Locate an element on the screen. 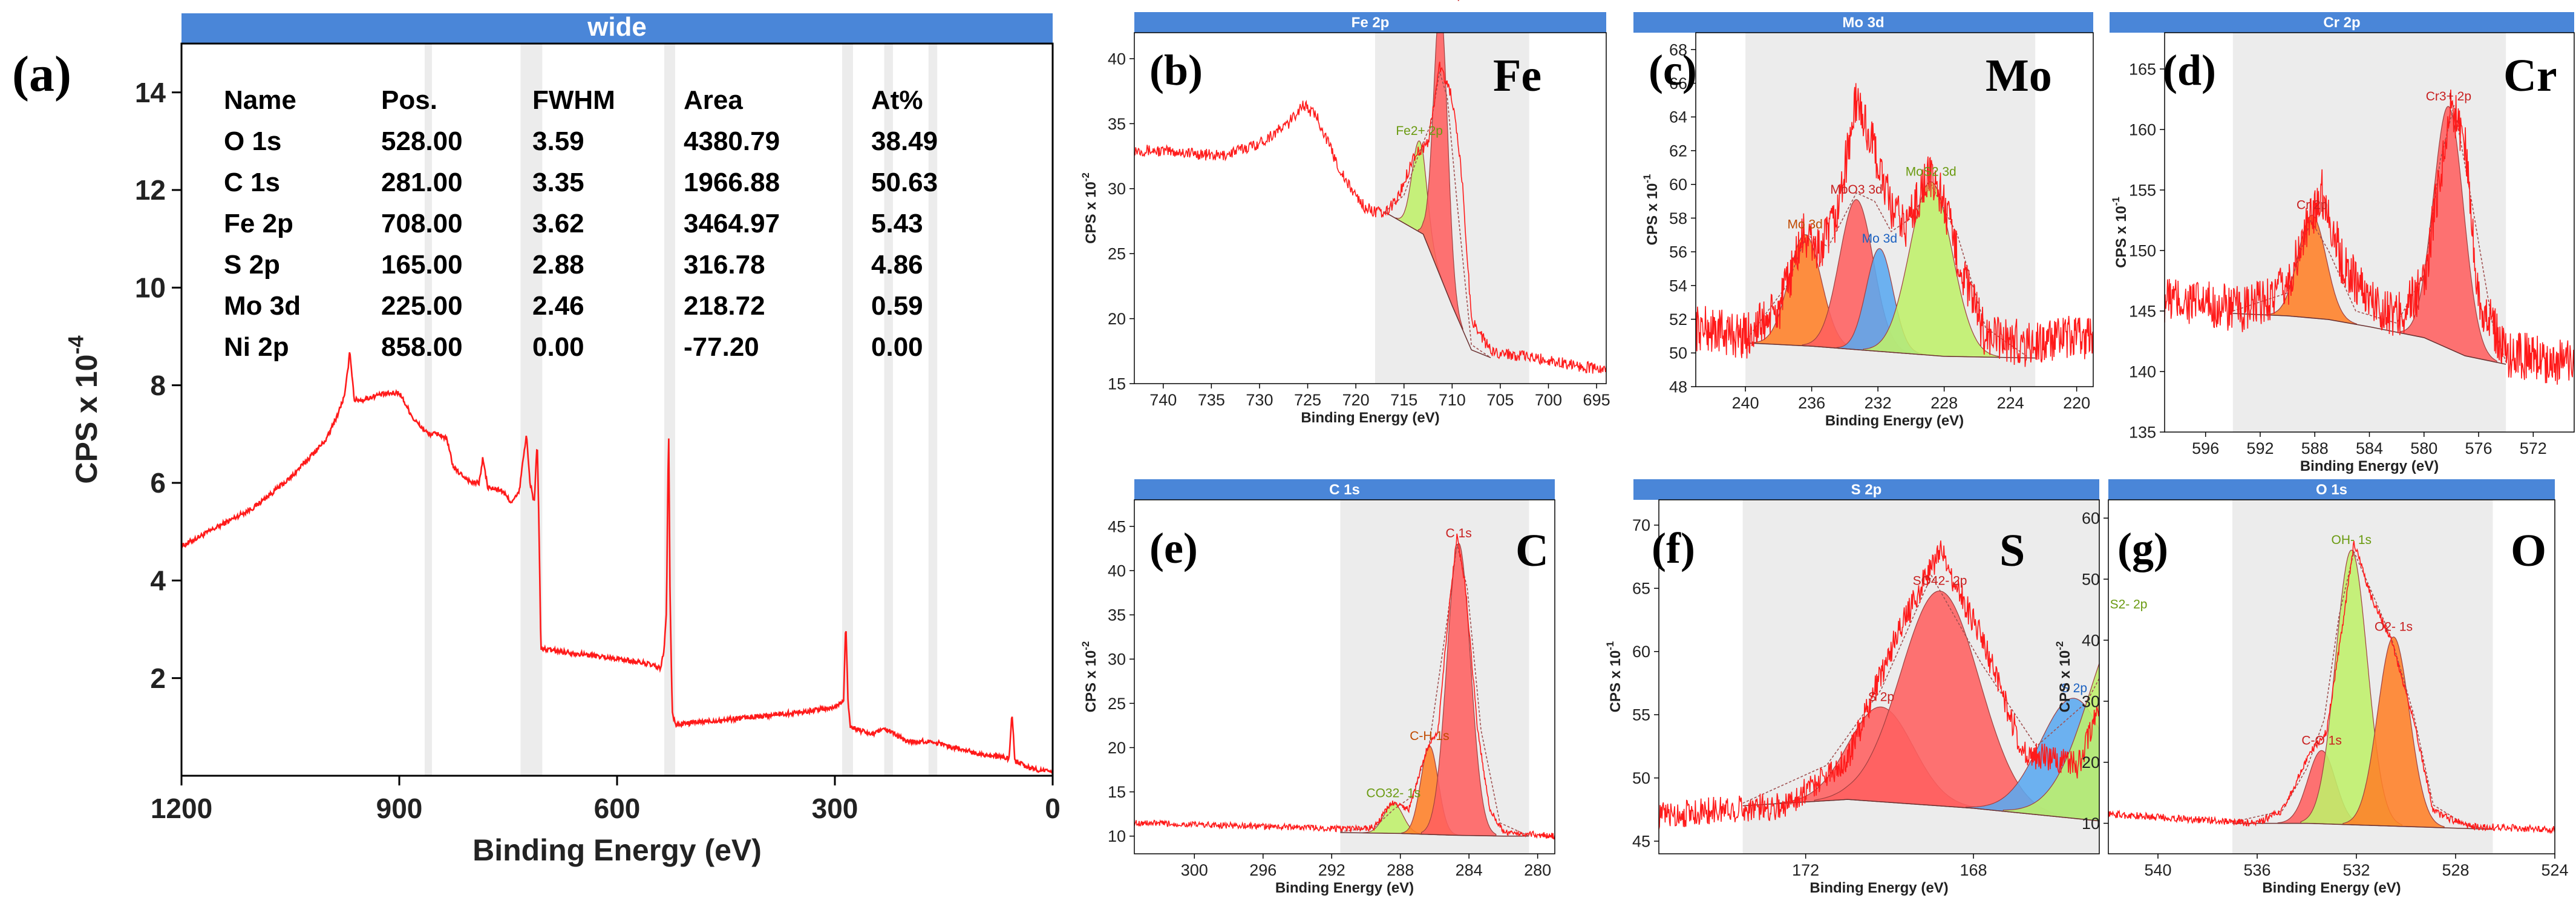 Image resolution: width=2576 pixels, height=901 pixels. table-cell: 218.72 is located at coordinates (724, 306).